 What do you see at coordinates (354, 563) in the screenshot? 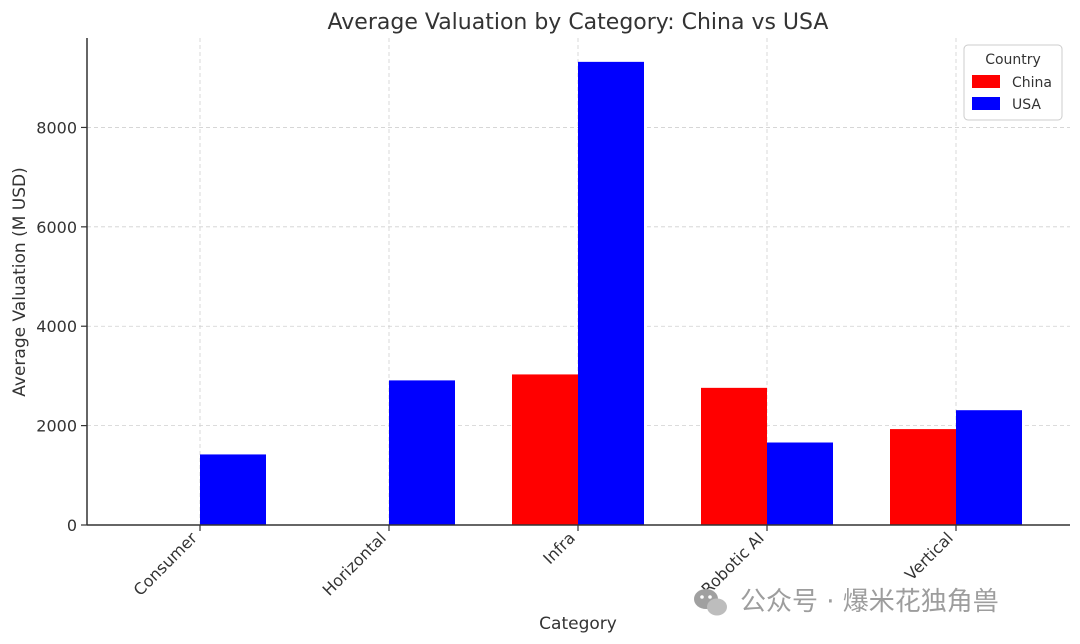
I see `x-tick-label: Horizontal` at bounding box center [354, 563].